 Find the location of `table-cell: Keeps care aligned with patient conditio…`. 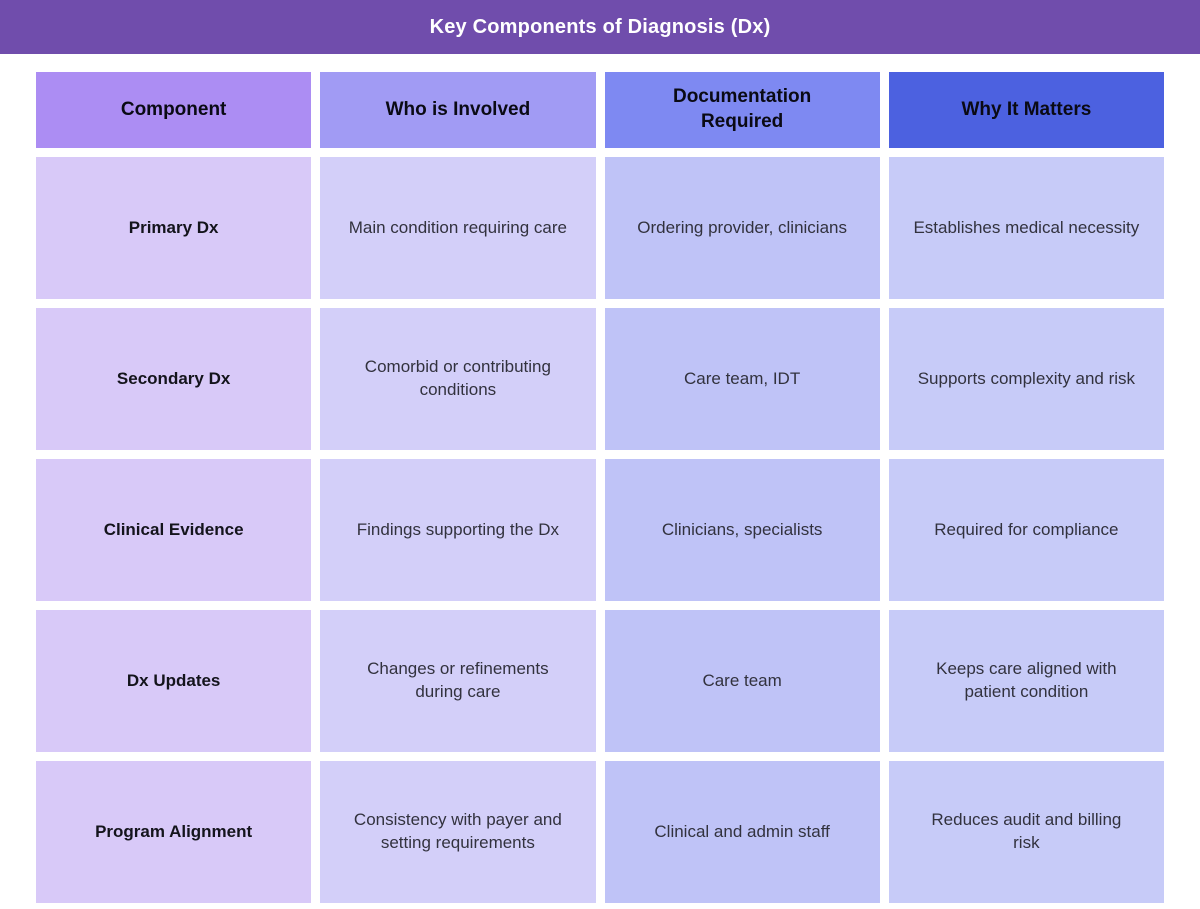

table-cell: Keeps care aligned with patient conditio… is located at coordinates (1026, 681).